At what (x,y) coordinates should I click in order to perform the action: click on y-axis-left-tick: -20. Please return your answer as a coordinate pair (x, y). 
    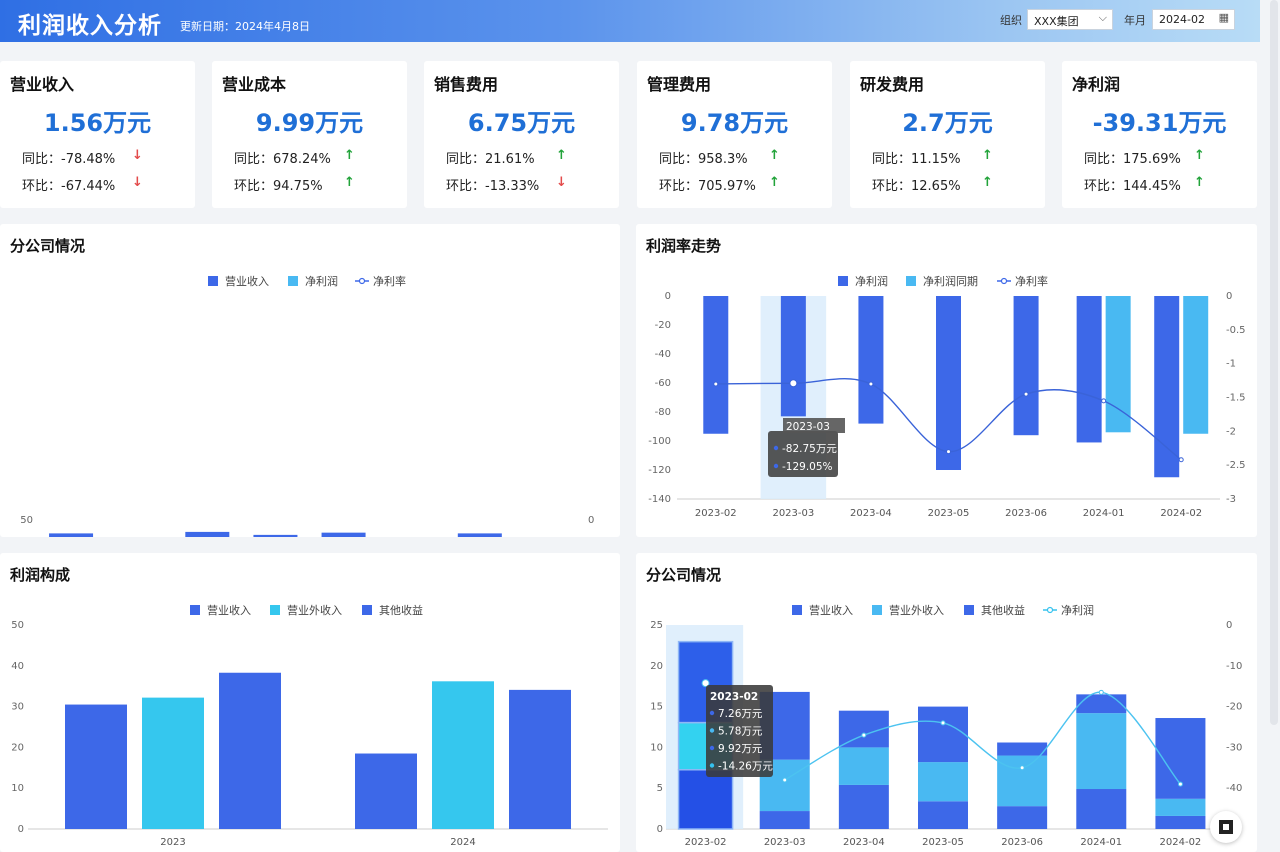
    Looking at the image, I should click on (663, 325).